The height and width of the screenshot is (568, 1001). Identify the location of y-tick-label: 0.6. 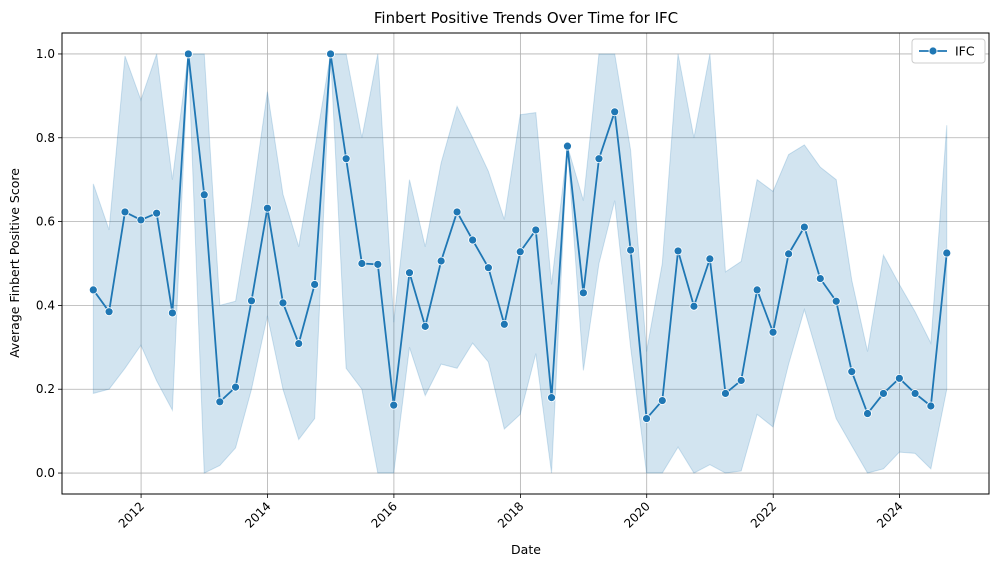
(45, 222).